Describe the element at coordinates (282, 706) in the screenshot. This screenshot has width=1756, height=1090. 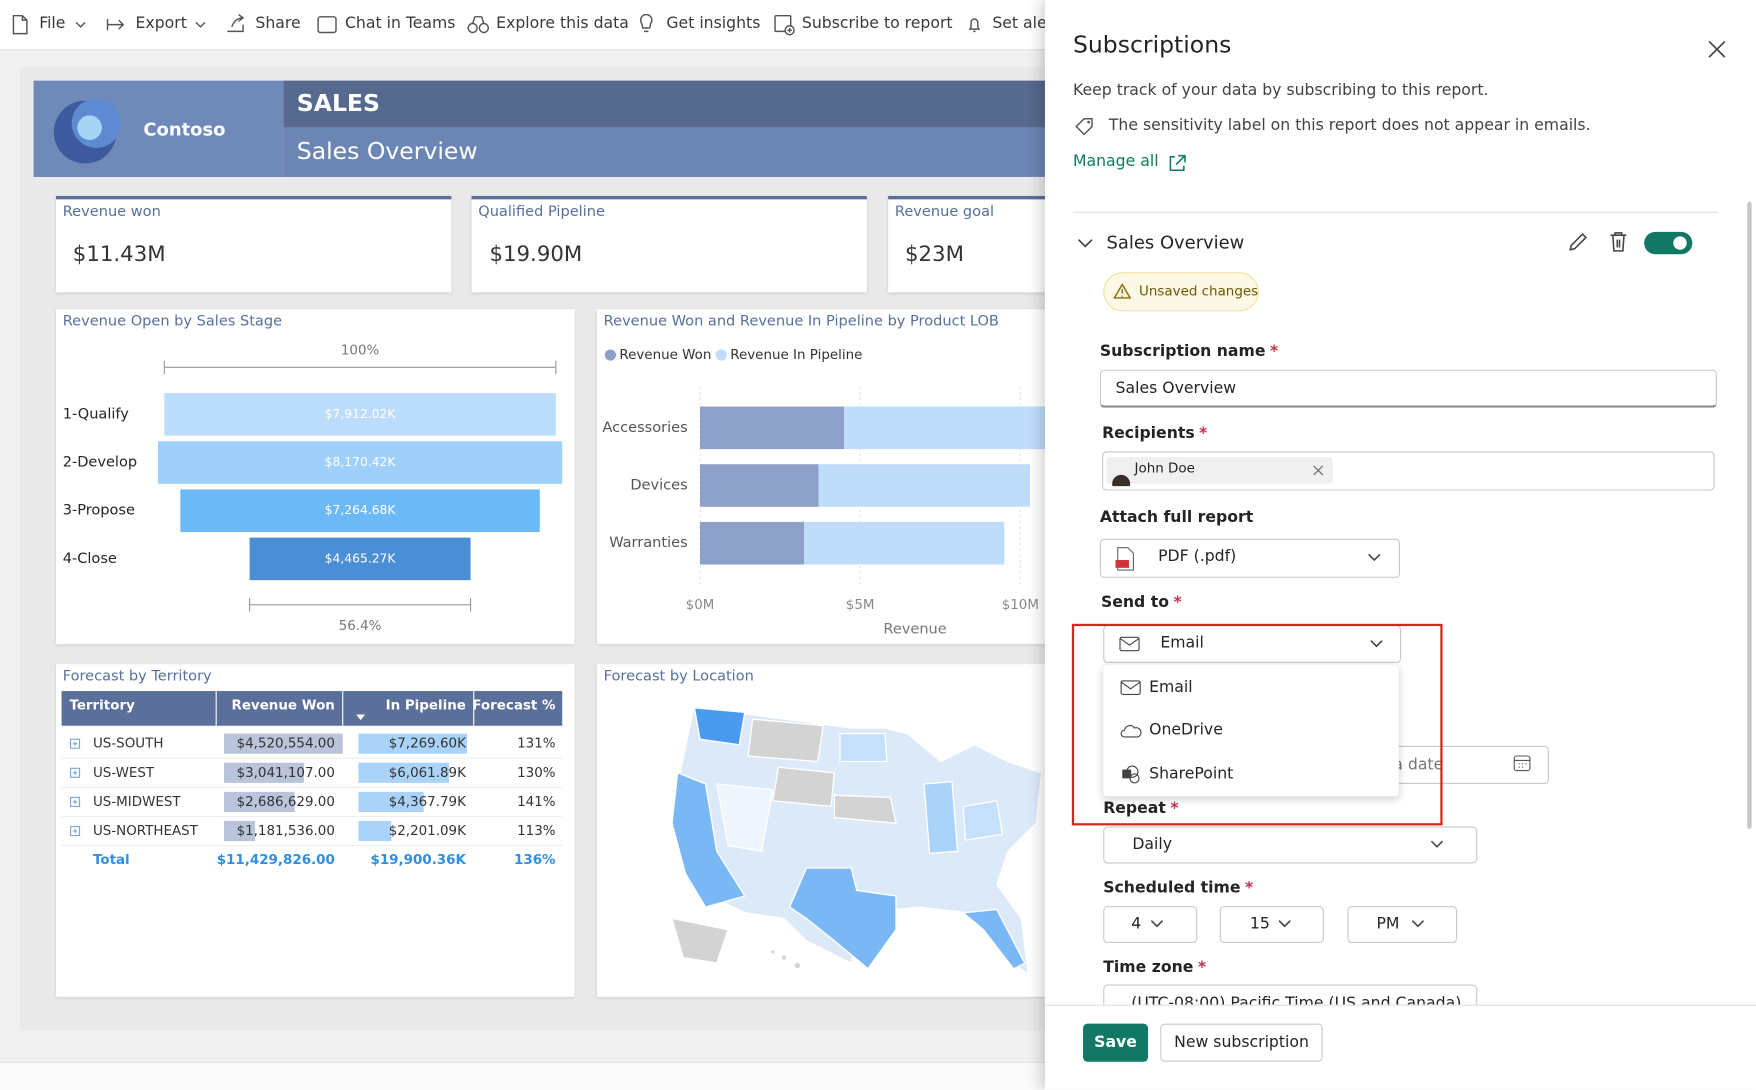
I see `column-header: Revenue Won` at that location.